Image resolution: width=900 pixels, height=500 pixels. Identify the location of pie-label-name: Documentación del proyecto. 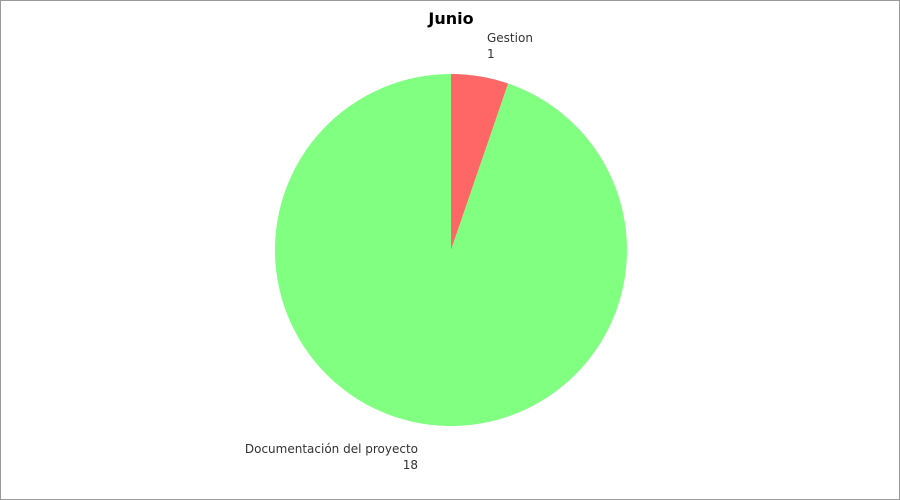
(331, 449).